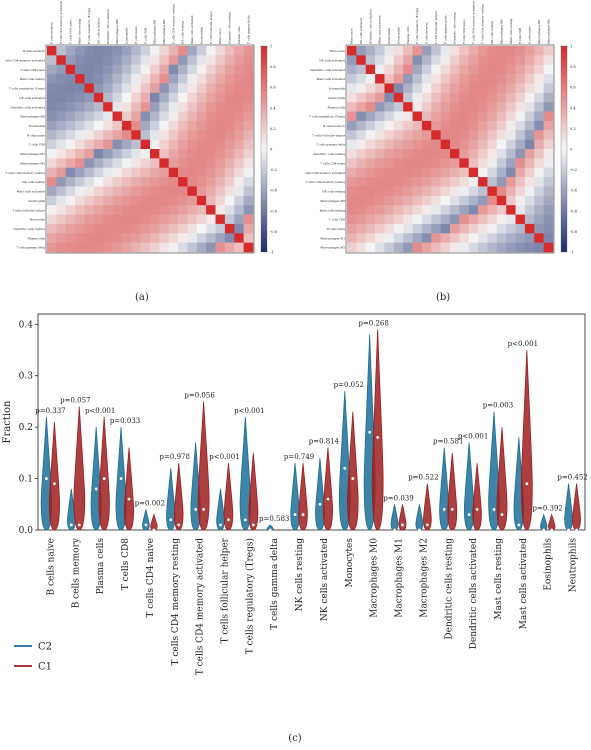 The height and width of the screenshot is (750, 591). What do you see at coordinates (26, 377) in the screenshot?
I see `y-tick-label: 0.3` at bounding box center [26, 377].